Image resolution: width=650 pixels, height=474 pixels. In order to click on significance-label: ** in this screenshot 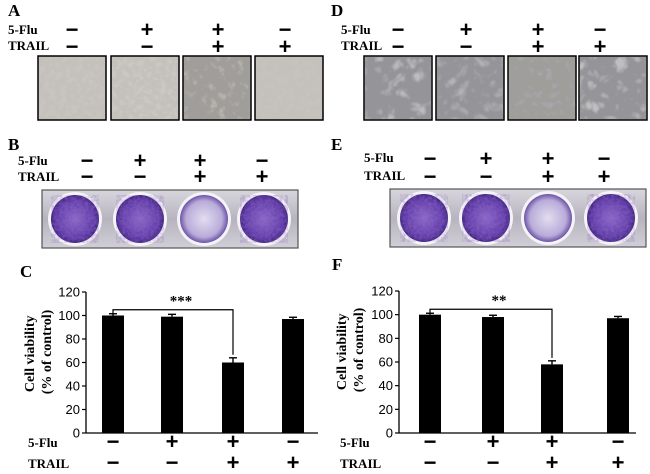, I will do `click(499, 301)`.